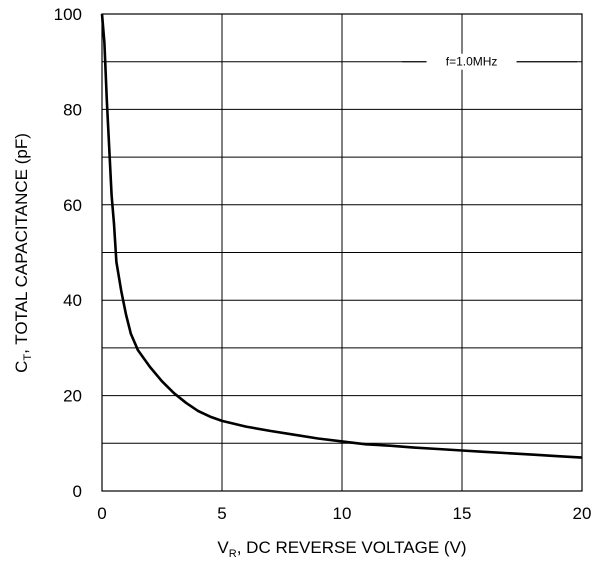  I want to click on y-axis-title: CT, TOTAL CAPACITANCE (pF), so click(23, 253).